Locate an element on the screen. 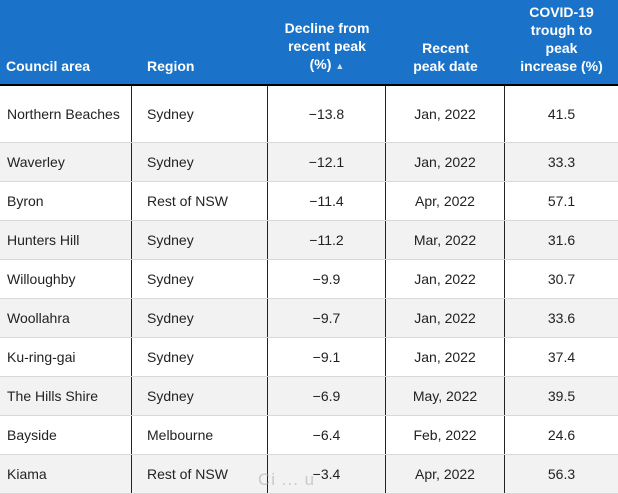 The height and width of the screenshot is (494, 618). cell-council-area: Woollahra is located at coordinates (66, 318).